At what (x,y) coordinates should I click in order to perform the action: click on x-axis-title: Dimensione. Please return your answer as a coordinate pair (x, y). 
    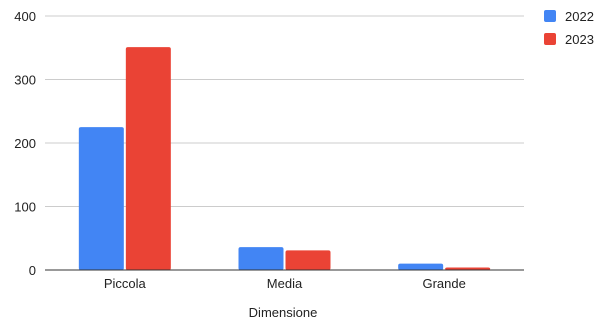
    Looking at the image, I should click on (283, 312).